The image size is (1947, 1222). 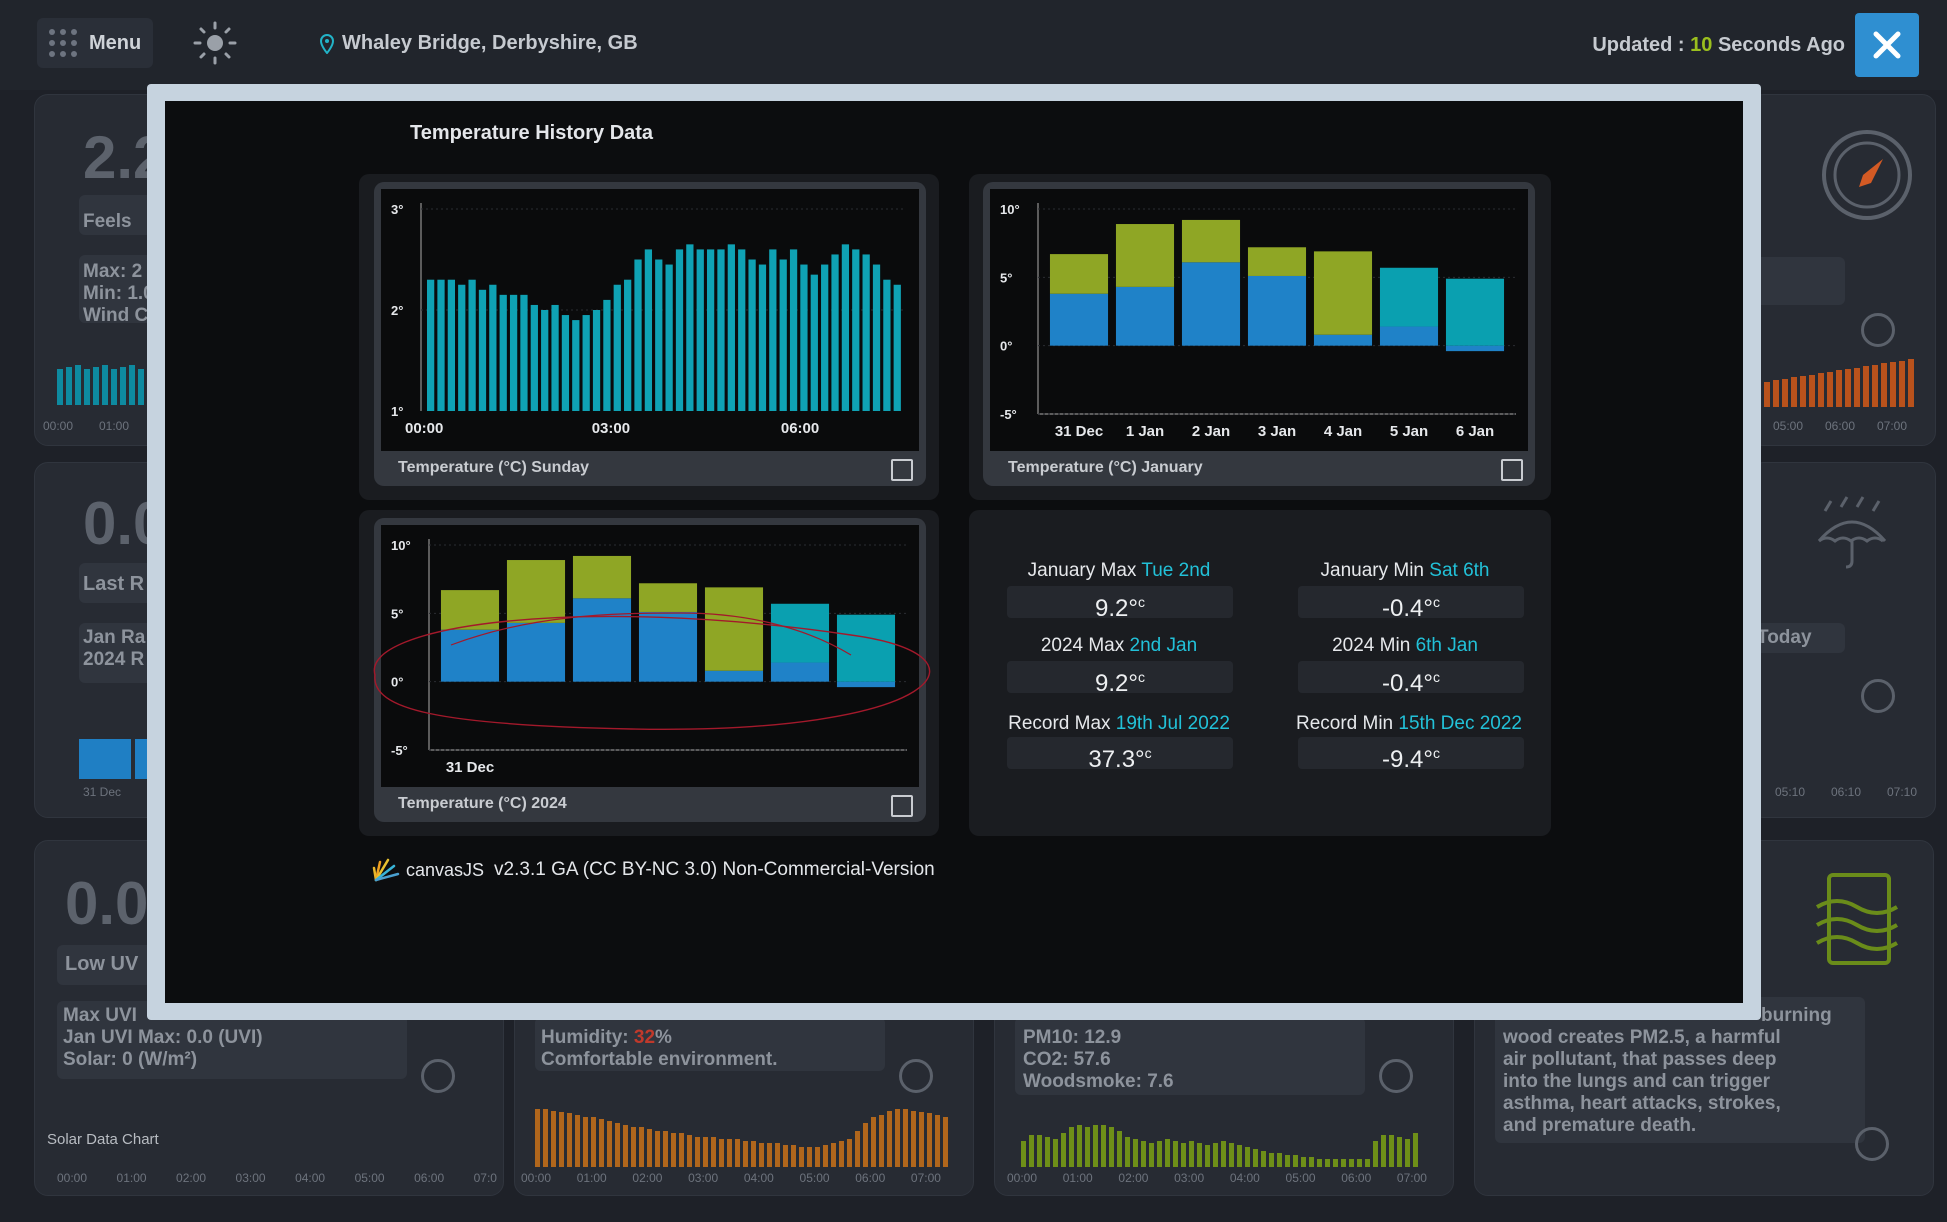 What do you see at coordinates (1887, 45) in the screenshot?
I see `close-button` at bounding box center [1887, 45].